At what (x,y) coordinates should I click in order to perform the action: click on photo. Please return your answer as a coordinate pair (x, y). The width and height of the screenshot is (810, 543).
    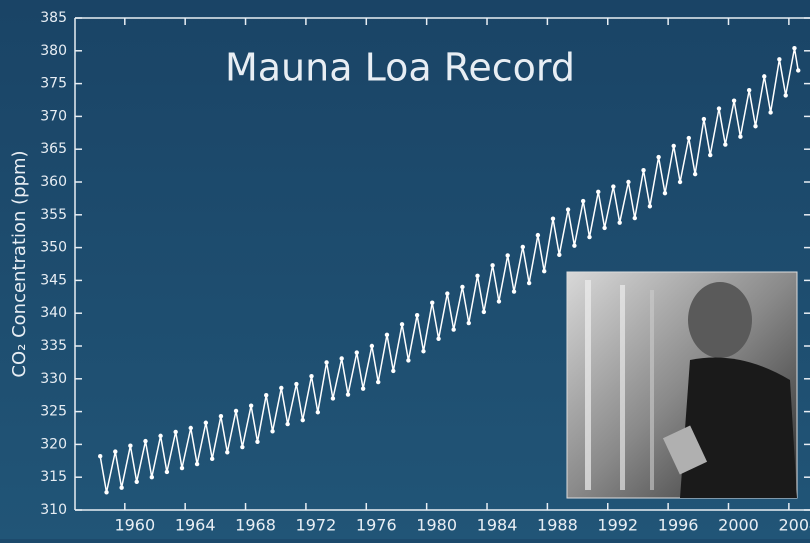
    Looking at the image, I should click on (682, 385).